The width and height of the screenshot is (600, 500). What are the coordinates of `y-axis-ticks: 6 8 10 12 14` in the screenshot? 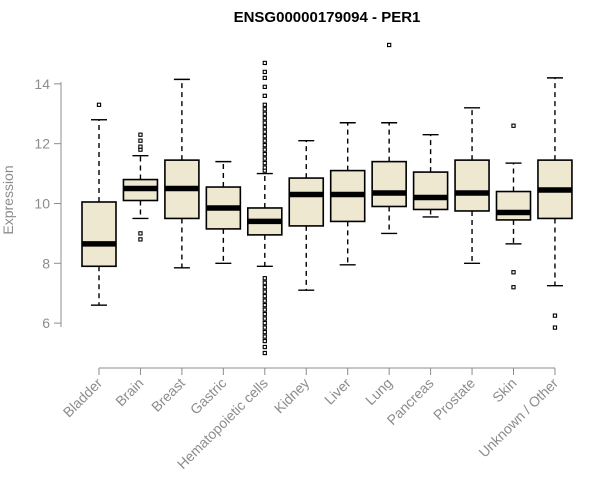 It's located at (47, 203).